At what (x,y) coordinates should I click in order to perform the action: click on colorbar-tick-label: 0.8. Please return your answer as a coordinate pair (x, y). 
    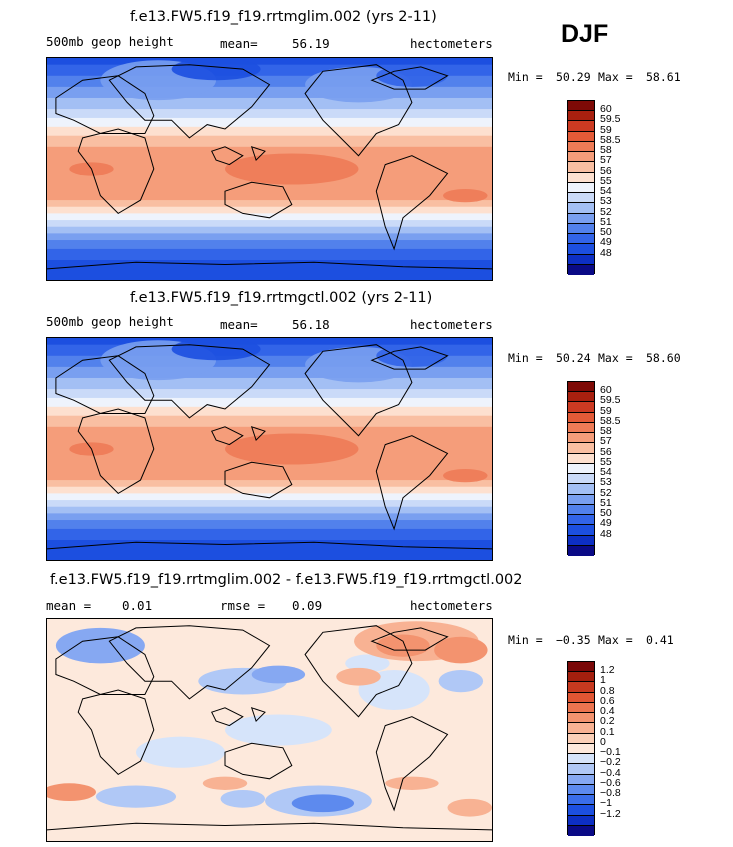
    Looking at the image, I should click on (607, 690).